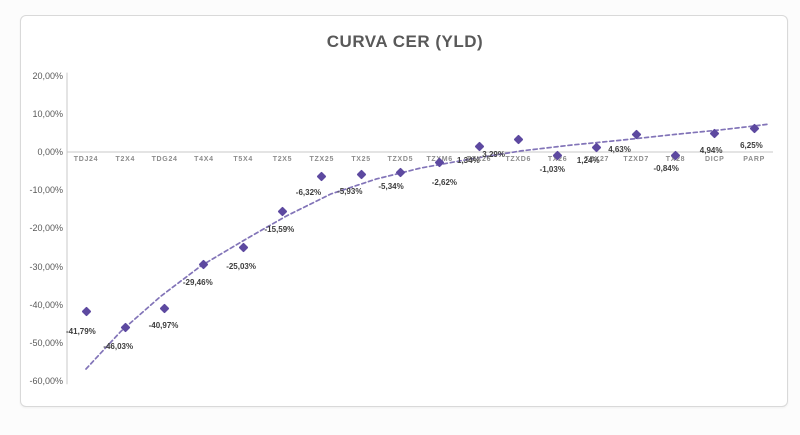 The image size is (800, 435). I want to click on data-point-label: -15,59%, so click(279, 229).